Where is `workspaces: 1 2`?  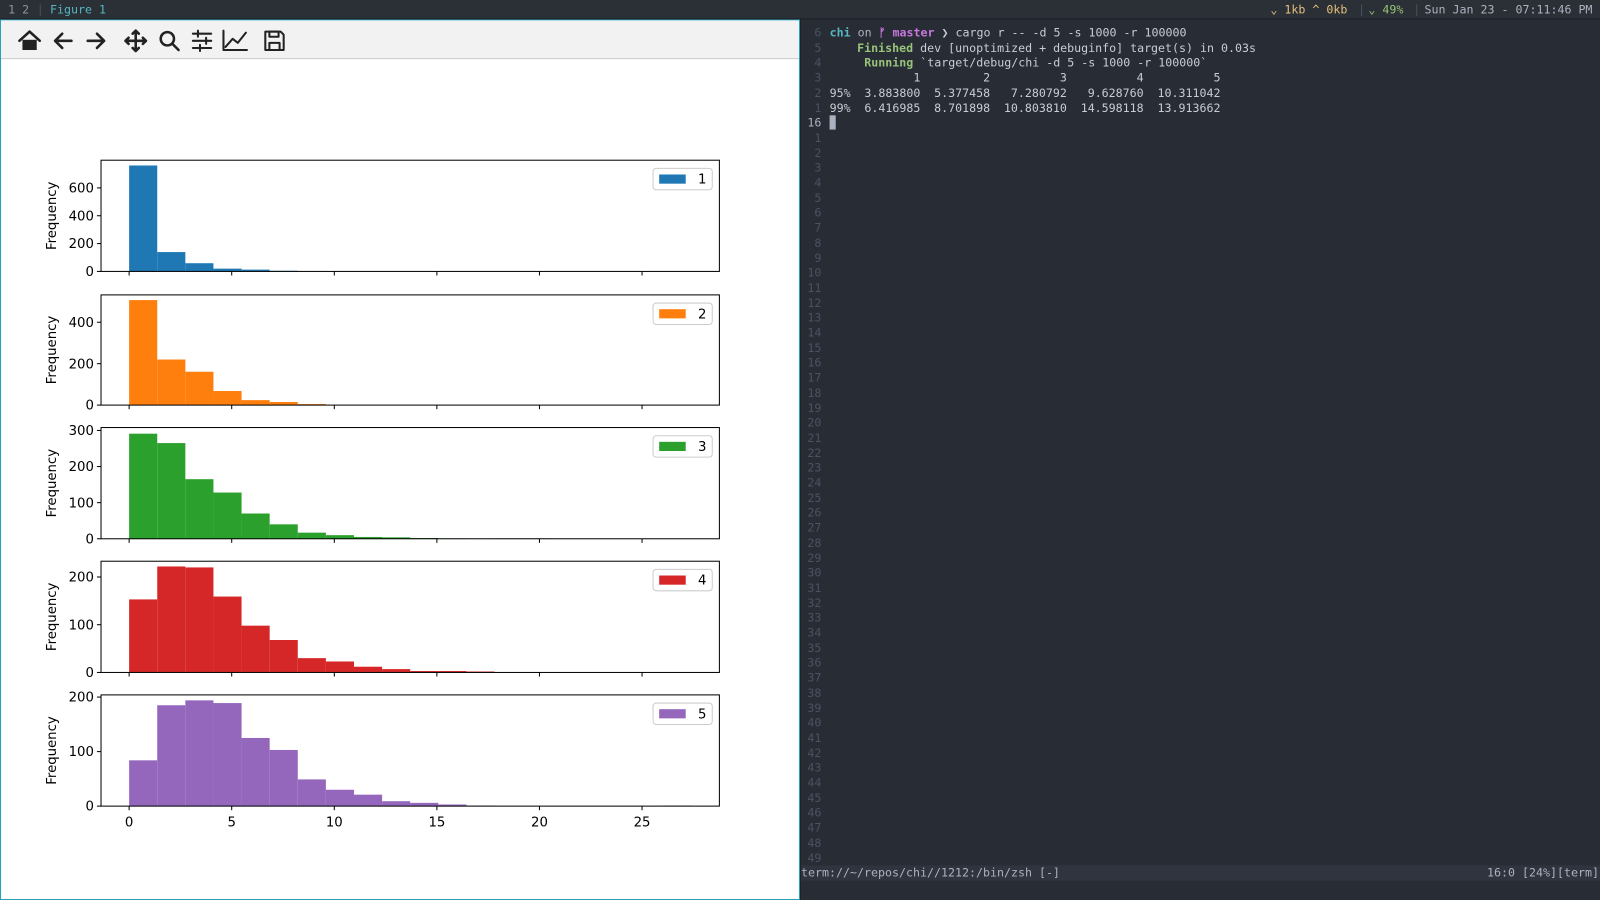
workspaces: 1 2 is located at coordinates (19, 9).